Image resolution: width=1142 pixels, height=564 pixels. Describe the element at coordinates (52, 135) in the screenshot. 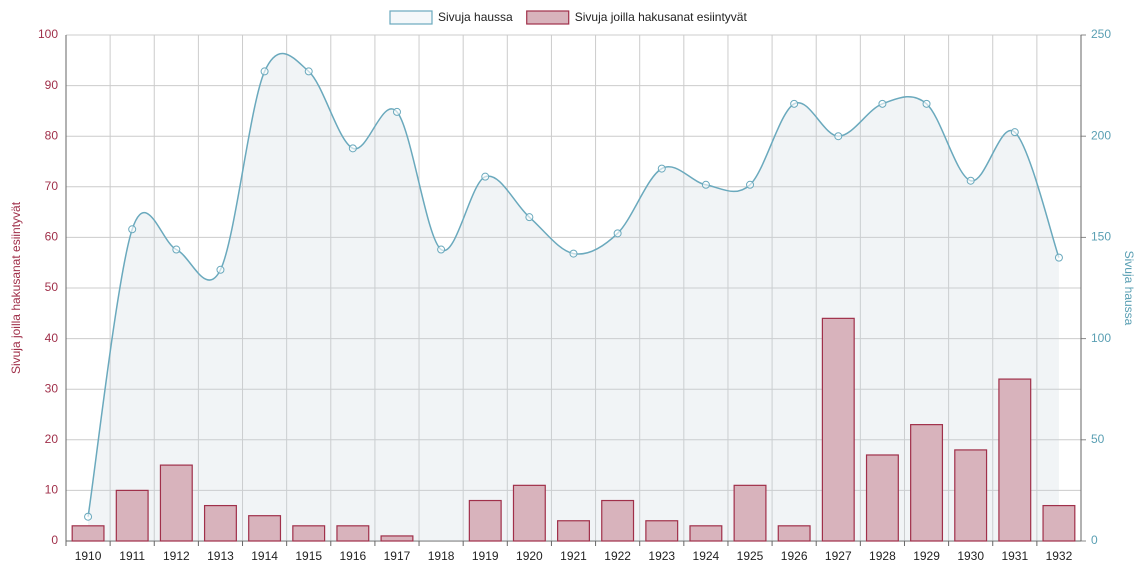

I see `y-tick-label: 80` at that location.